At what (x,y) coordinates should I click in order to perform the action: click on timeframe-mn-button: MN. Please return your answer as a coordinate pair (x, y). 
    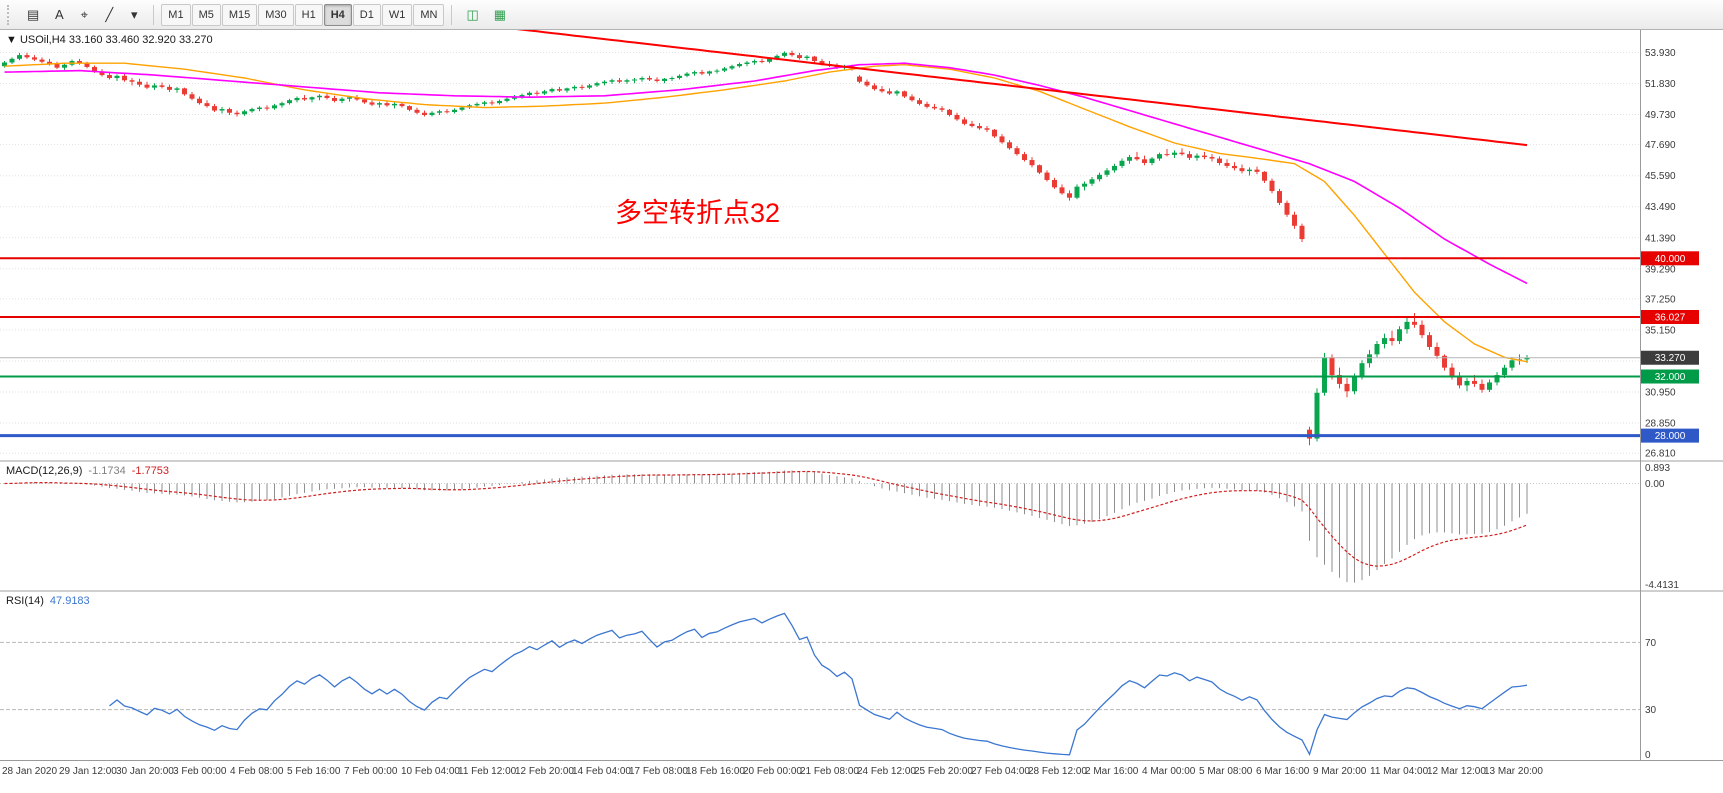
    Looking at the image, I should click on (429, 14).